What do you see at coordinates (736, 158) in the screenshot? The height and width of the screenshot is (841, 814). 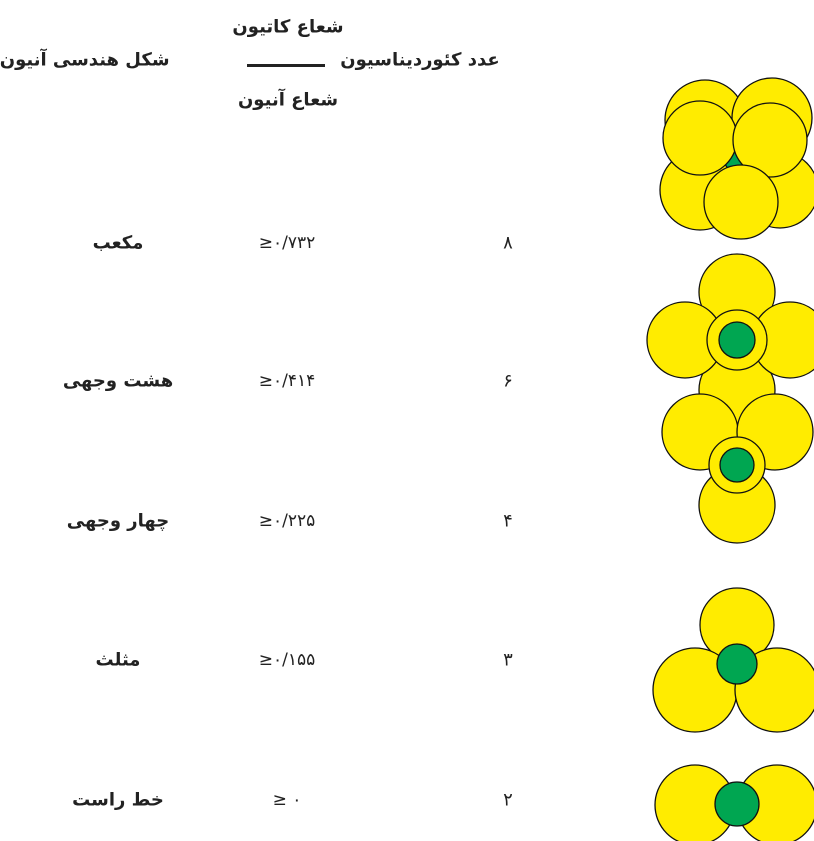 I see `cube-figure` at bounding box center [736, 158].